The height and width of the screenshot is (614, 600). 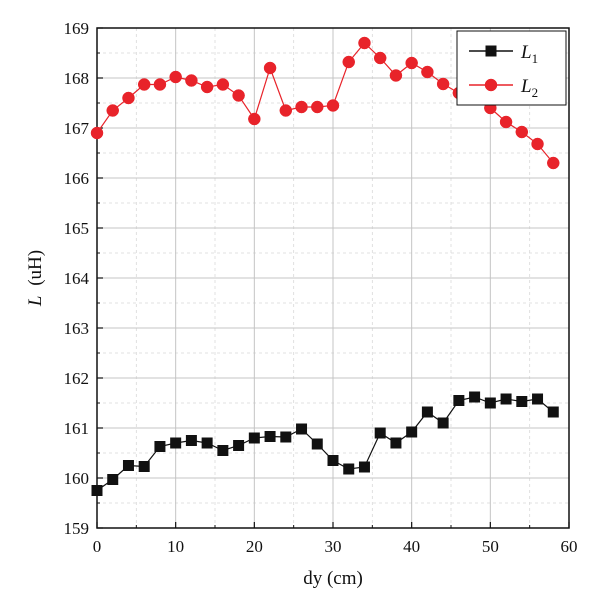 I want to click on legend-box, so click(x=511, y=68).